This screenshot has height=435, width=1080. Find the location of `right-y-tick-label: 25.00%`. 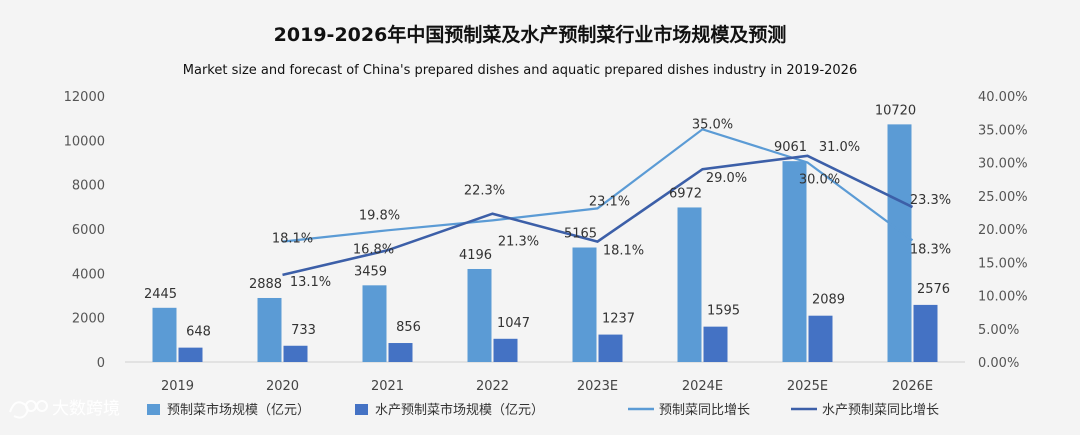

right-y-tick-label: 25.00% is located at coordinates (1003, 197).